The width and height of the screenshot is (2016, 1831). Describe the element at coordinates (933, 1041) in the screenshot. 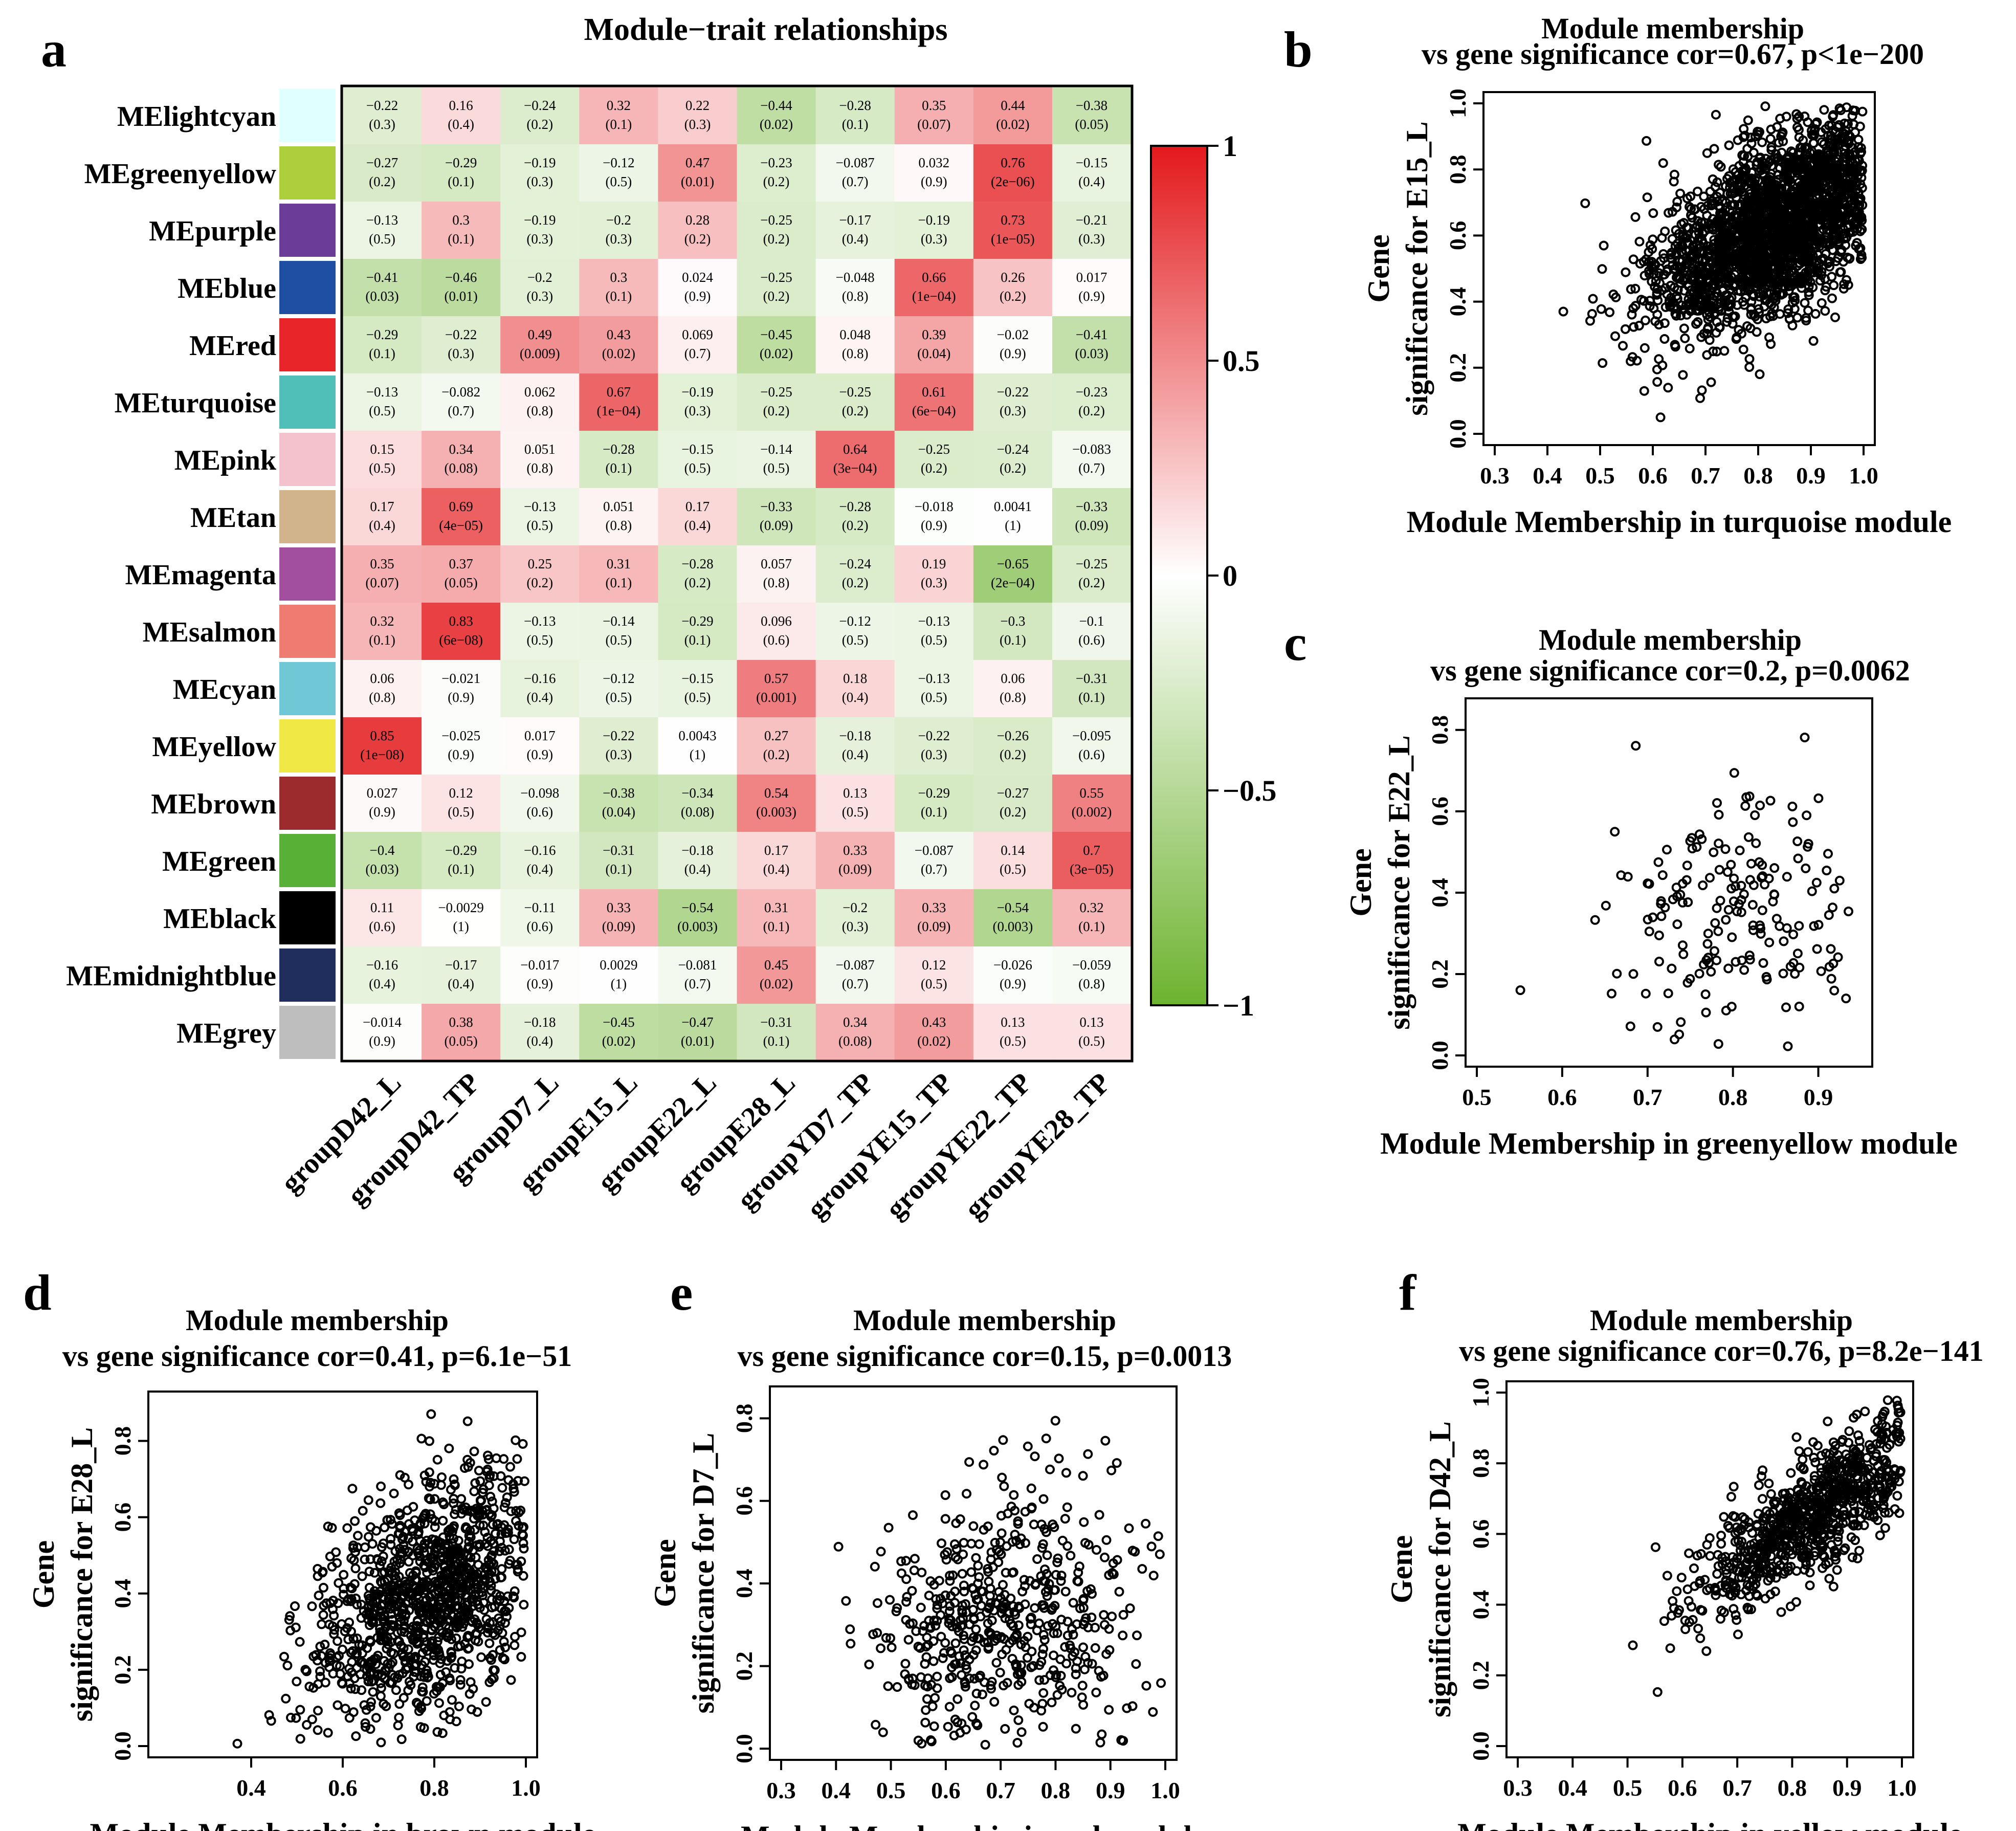

I see `cell-pvalue: (0.02)` at that location.